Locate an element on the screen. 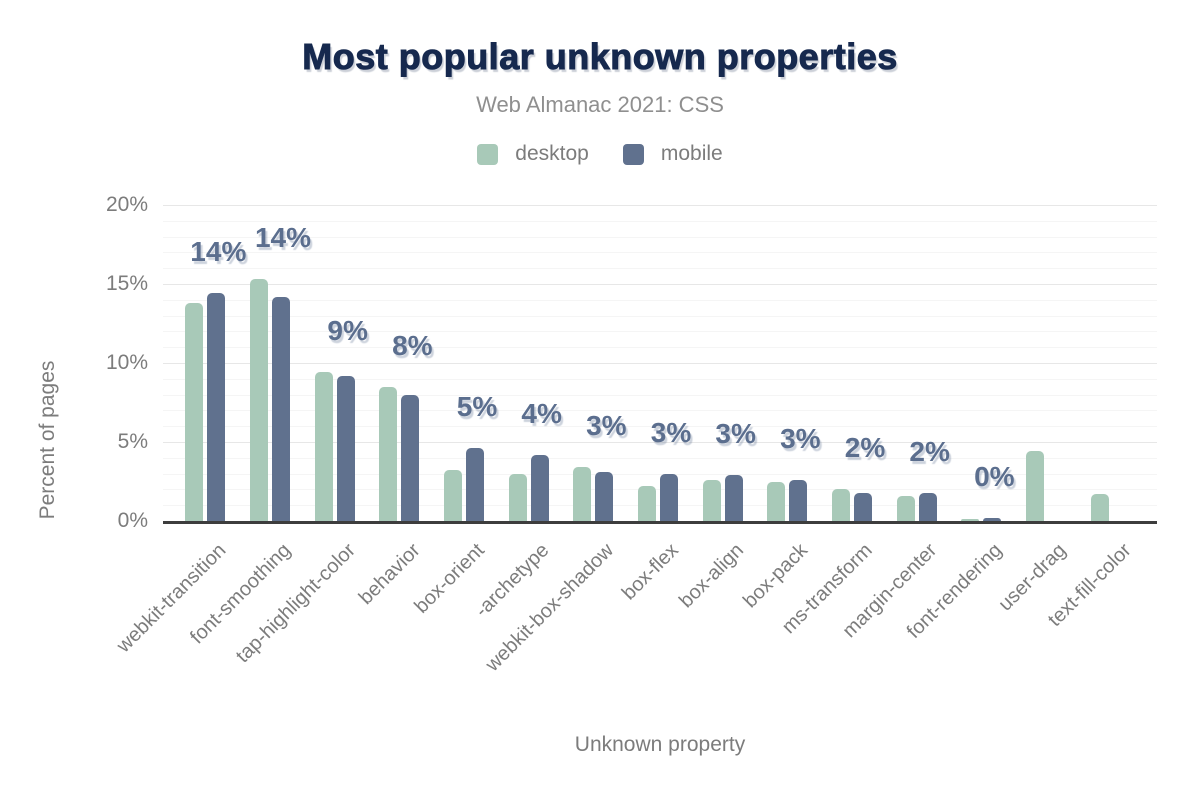 The height and width of the screenshot is (802, 1200). bar-value-label-box-orient: 5% is located at coordinates (477, 407).